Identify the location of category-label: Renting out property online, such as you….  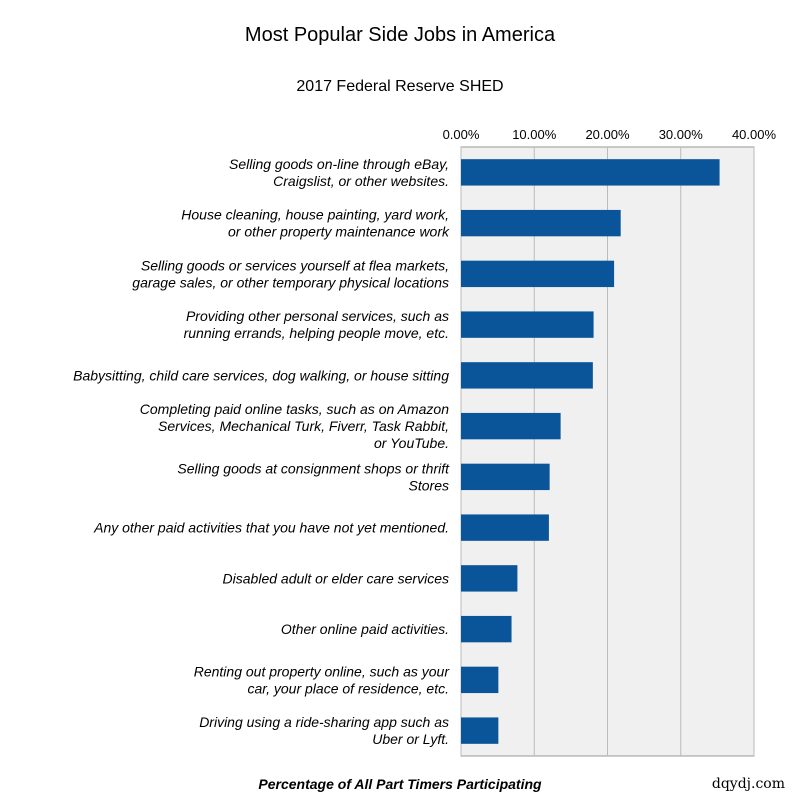
(322, 679).